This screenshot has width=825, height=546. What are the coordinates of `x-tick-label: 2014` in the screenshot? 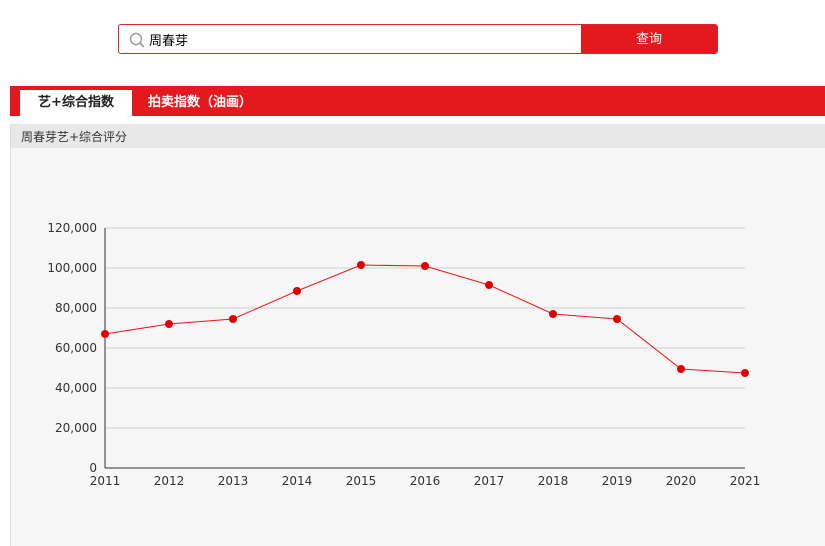 It's located at (297, 481).